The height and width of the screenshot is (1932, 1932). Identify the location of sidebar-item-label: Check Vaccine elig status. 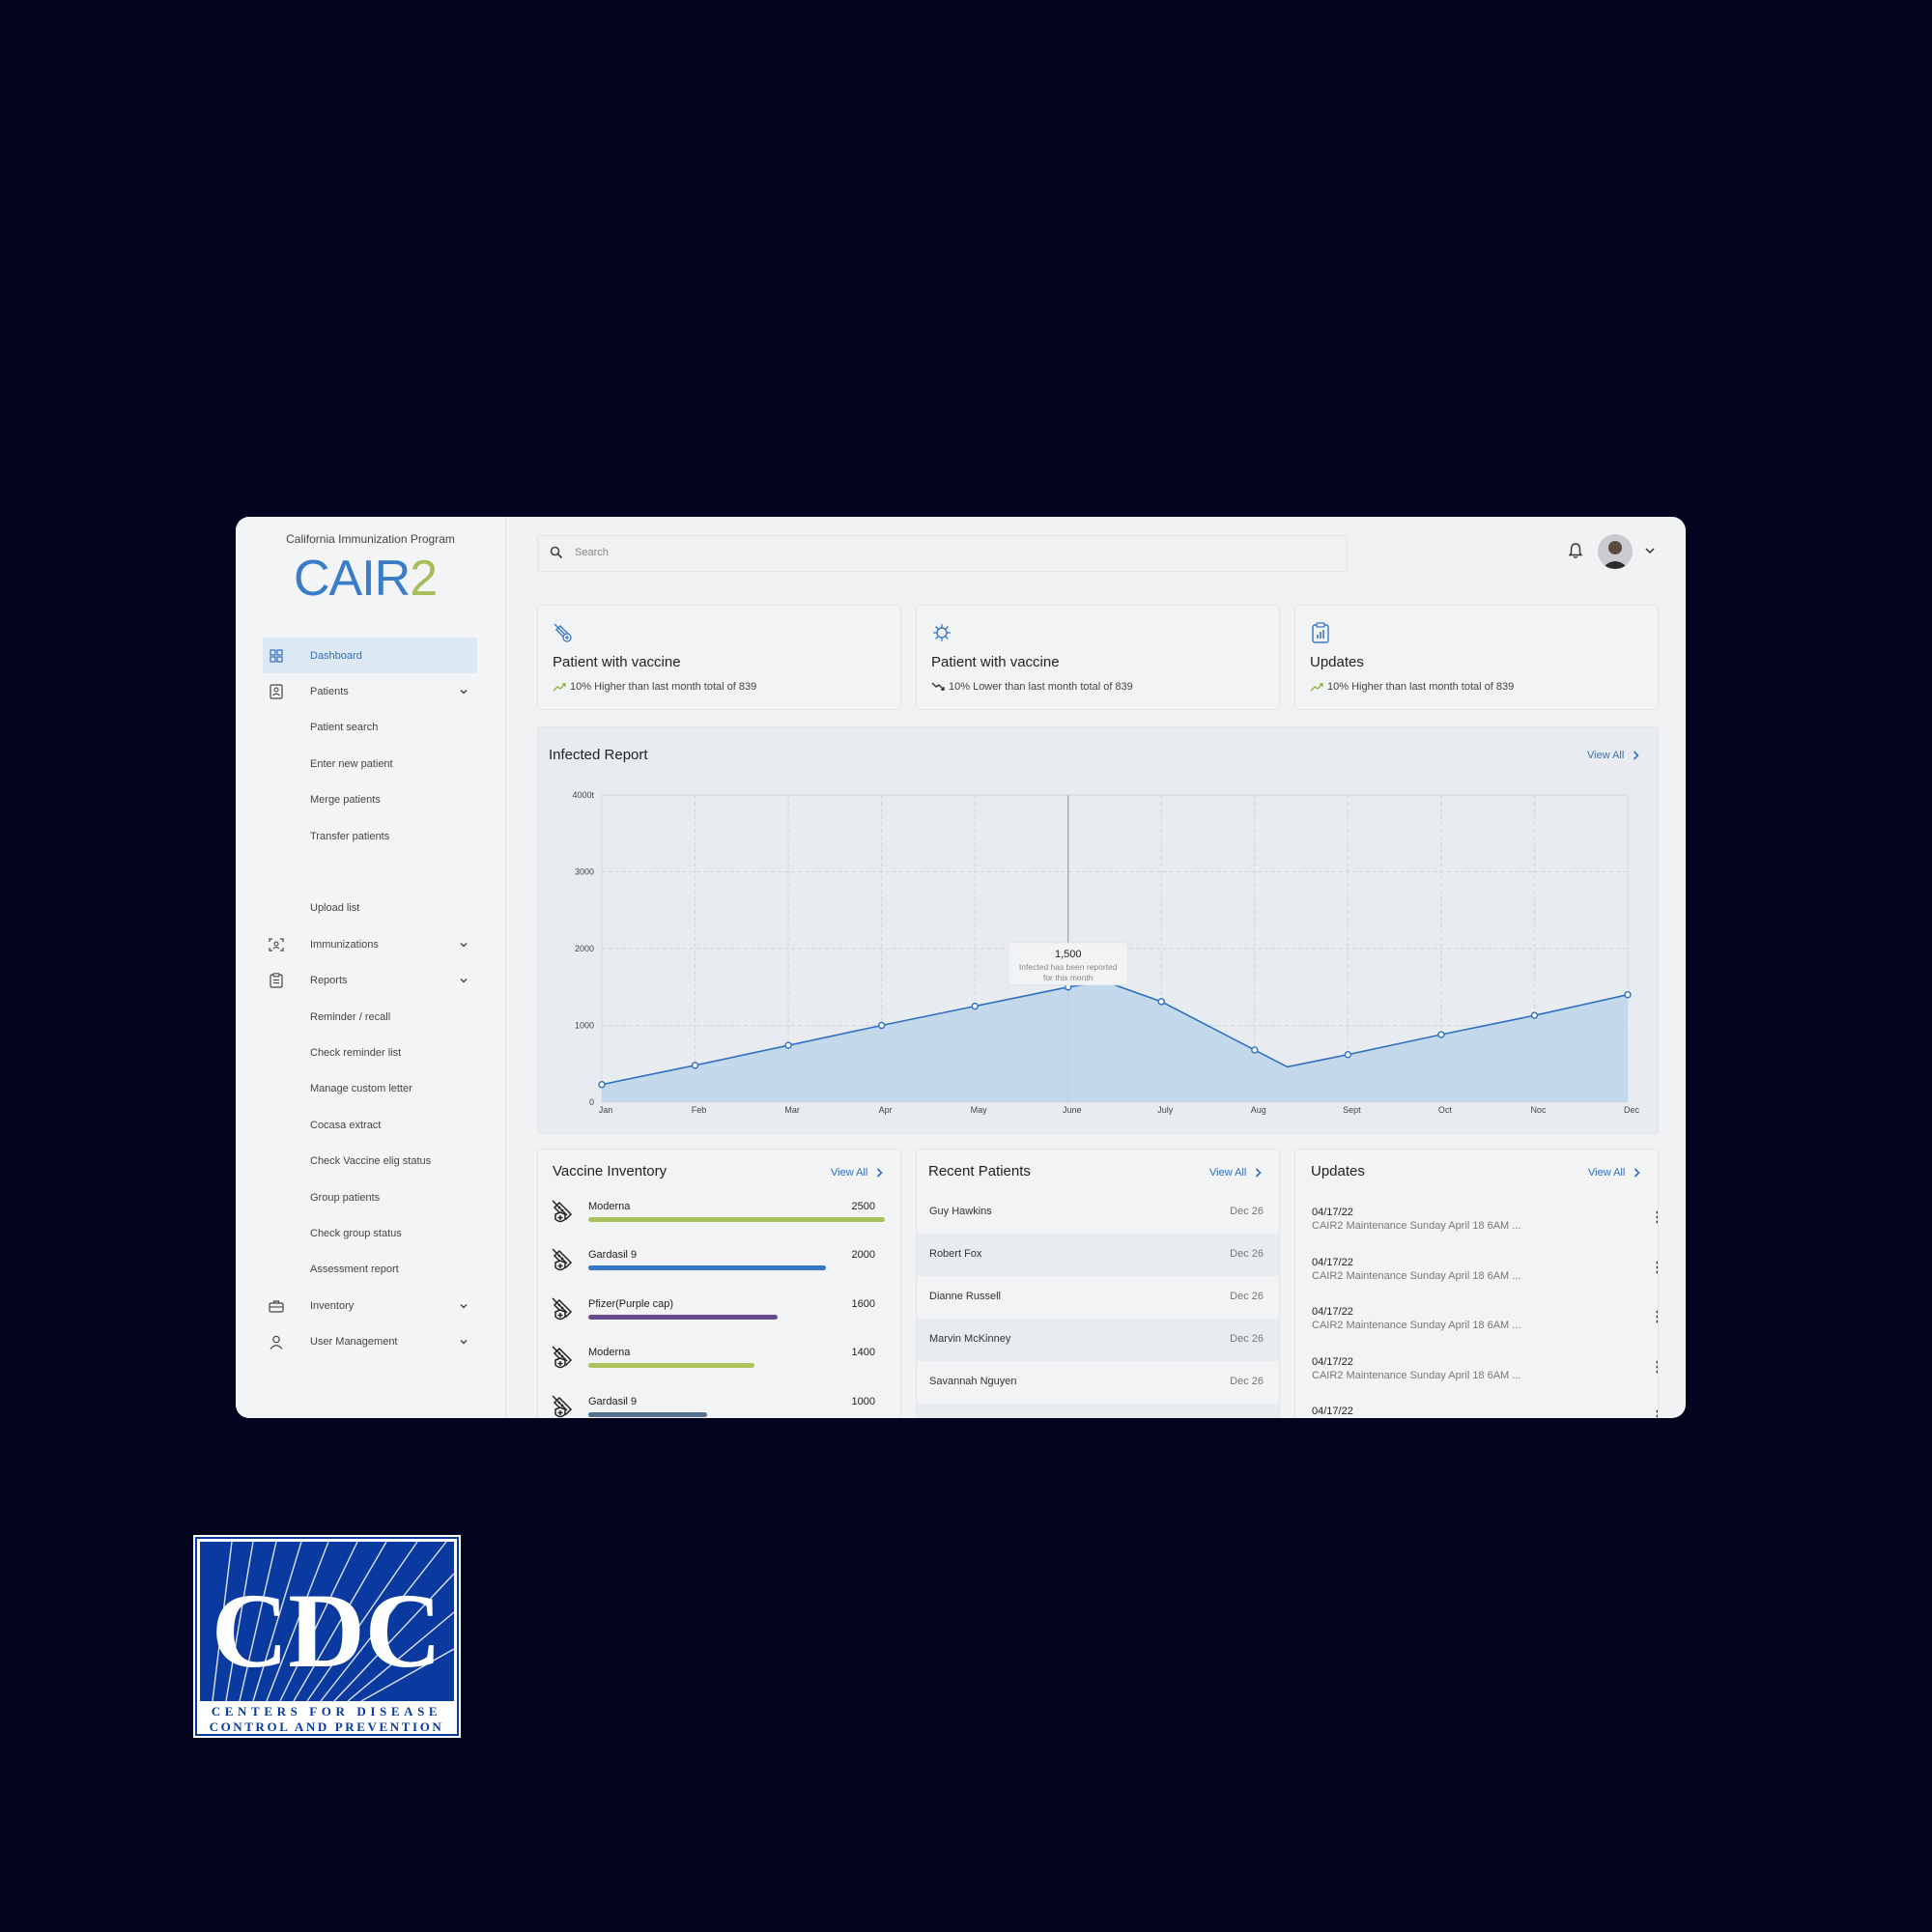
(371, 1161).